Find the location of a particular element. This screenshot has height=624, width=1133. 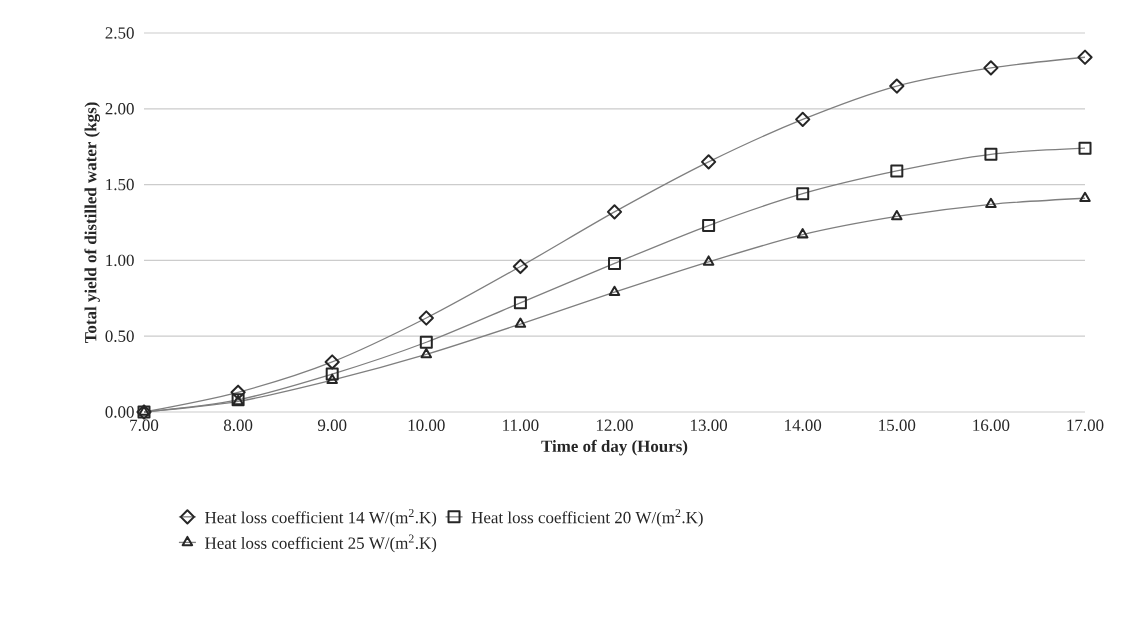

y-tick-label: 0.50 is located at coordinates (119, 336).